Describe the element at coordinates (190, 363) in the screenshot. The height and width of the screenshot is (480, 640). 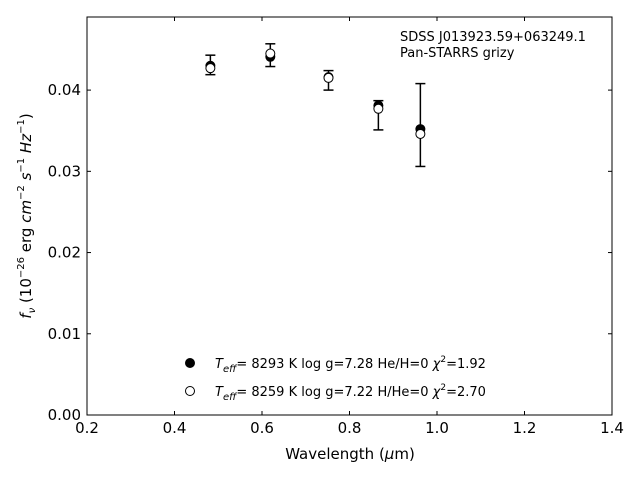
I see `legend-marker-filled` at that location.